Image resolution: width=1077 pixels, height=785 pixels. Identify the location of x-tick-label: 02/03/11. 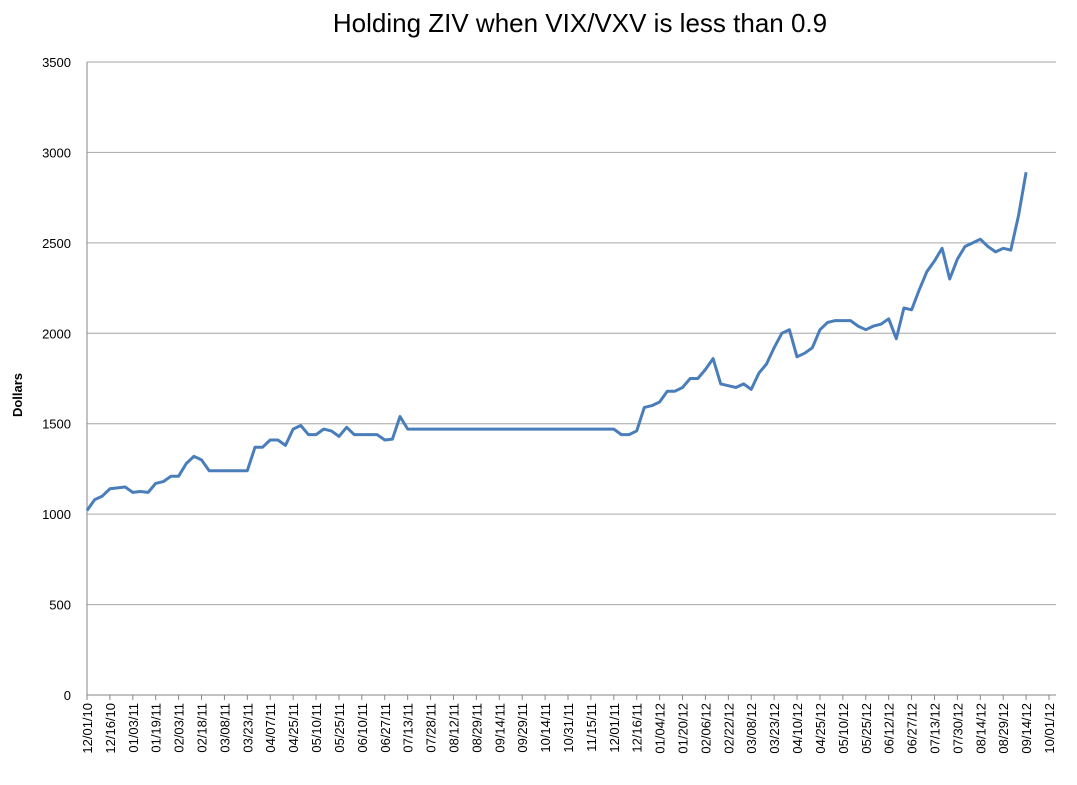
(179, 728).